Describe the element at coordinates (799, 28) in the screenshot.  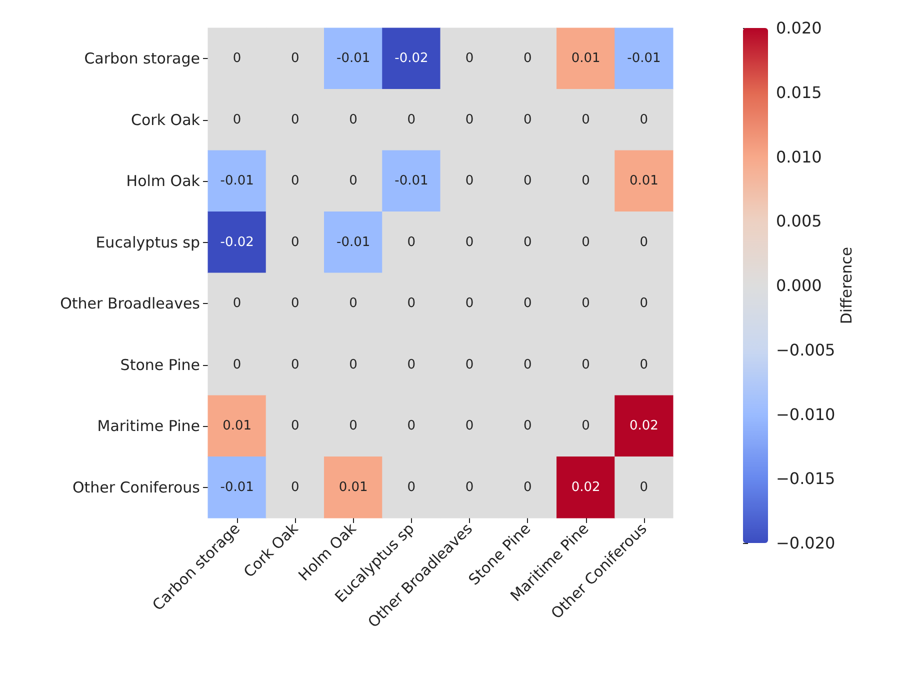
I see `color-bar-label: 0.020` at that location.